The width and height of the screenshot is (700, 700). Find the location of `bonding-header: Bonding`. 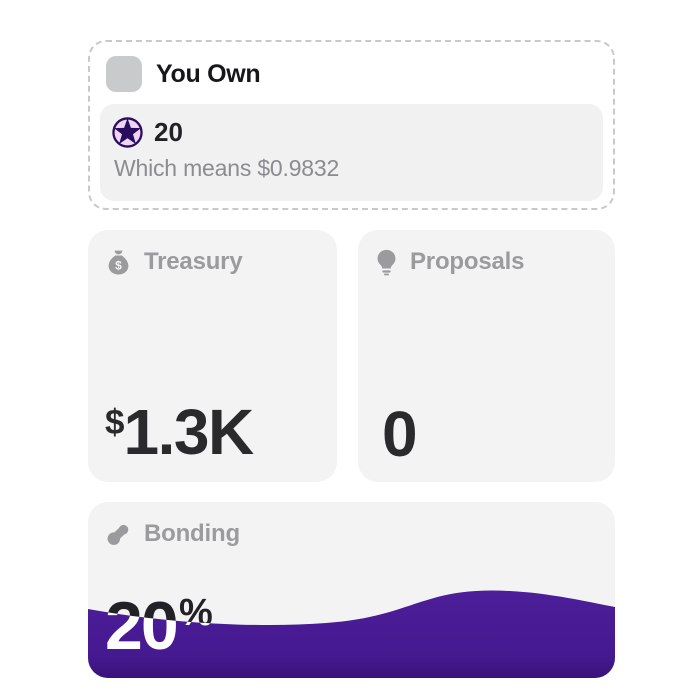

bonding-header: Bonding is located at coordinates (173, 534).